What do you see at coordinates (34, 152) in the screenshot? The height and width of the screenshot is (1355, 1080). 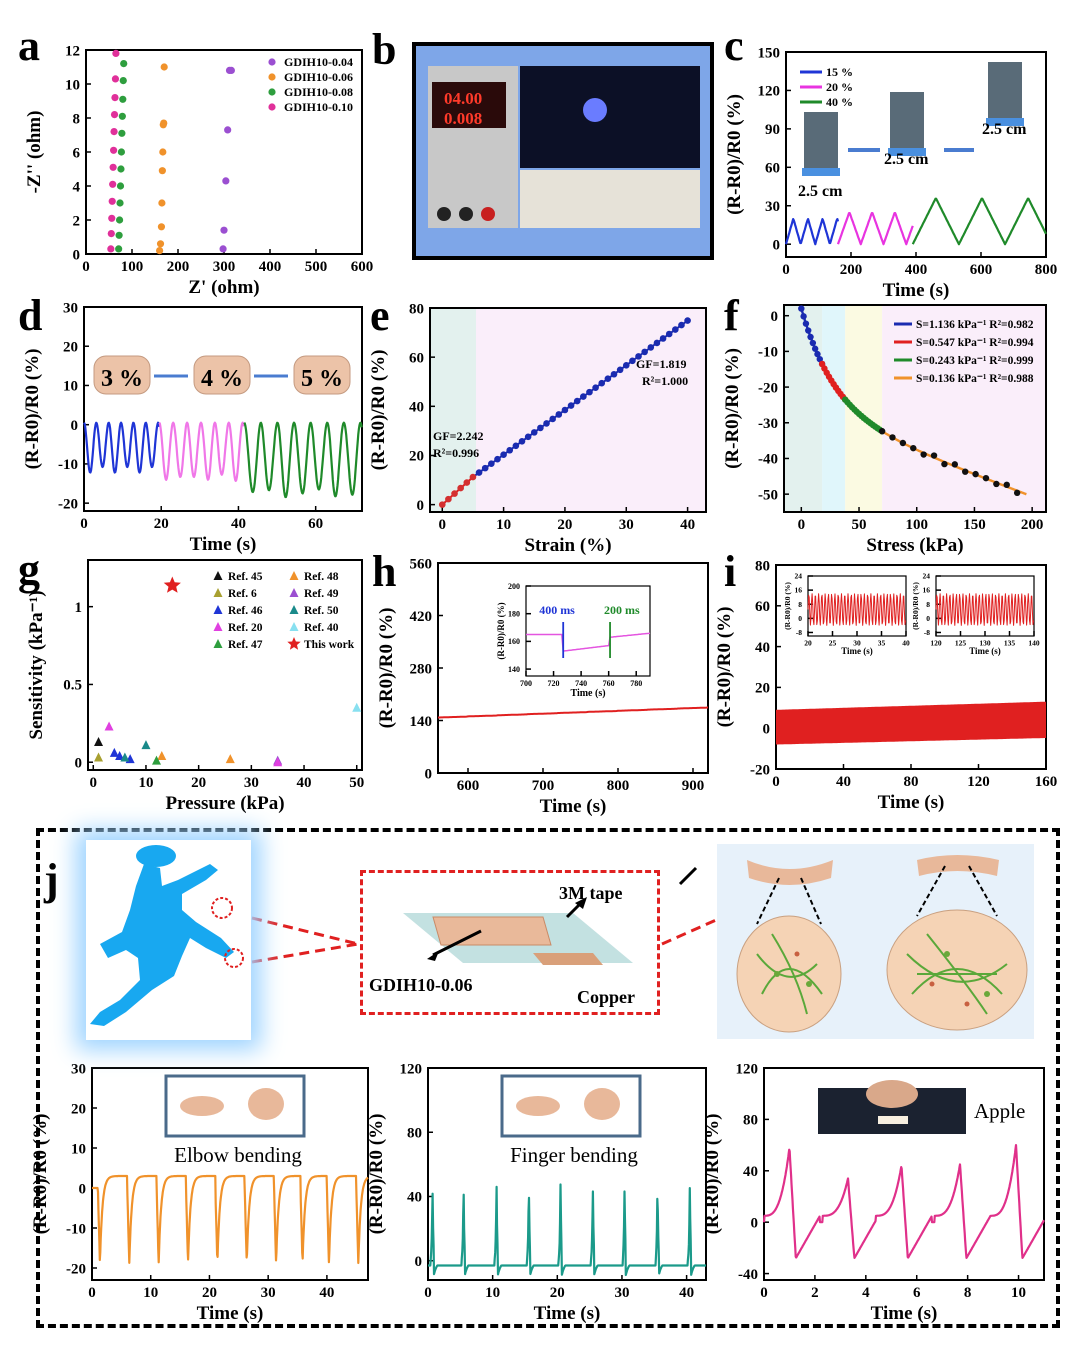 I see `y-axis-label: -Z'' (ohm)` at bounding box center [34, 152].